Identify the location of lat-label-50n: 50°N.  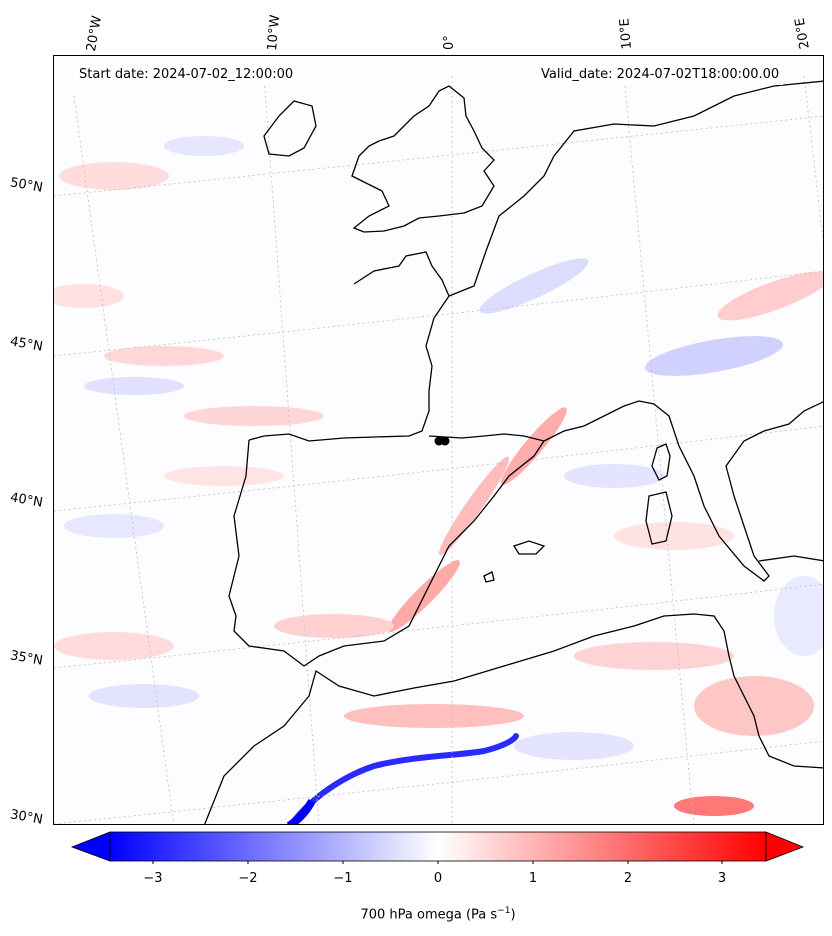
(26, 185).